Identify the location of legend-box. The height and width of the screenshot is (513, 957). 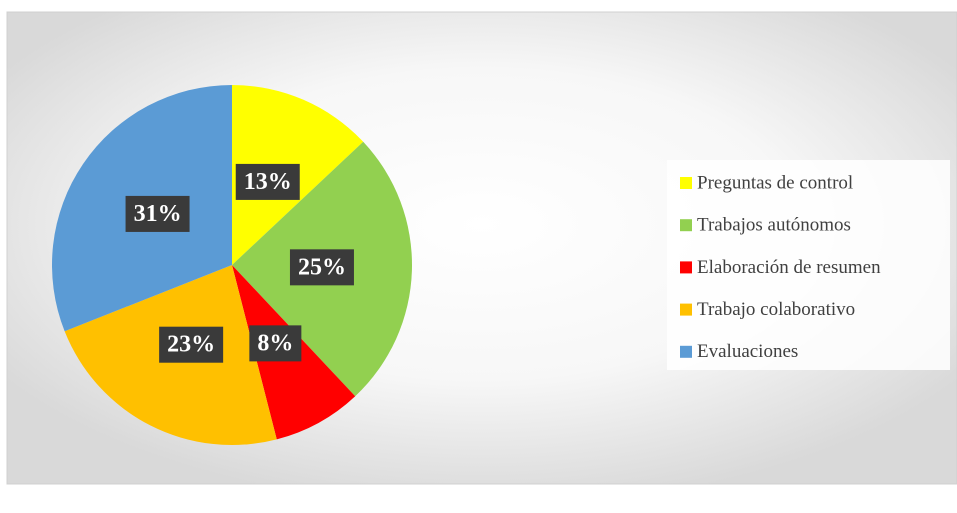
(808, 265).